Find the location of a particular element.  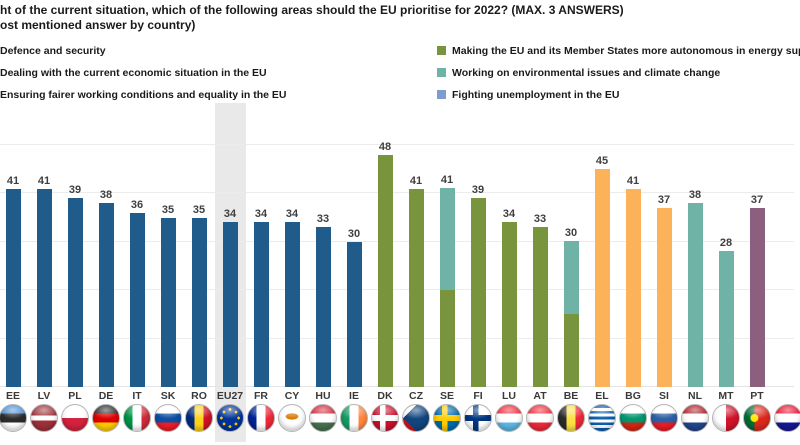

bar-column-DE: 38 is located at coordinates (106, 247).